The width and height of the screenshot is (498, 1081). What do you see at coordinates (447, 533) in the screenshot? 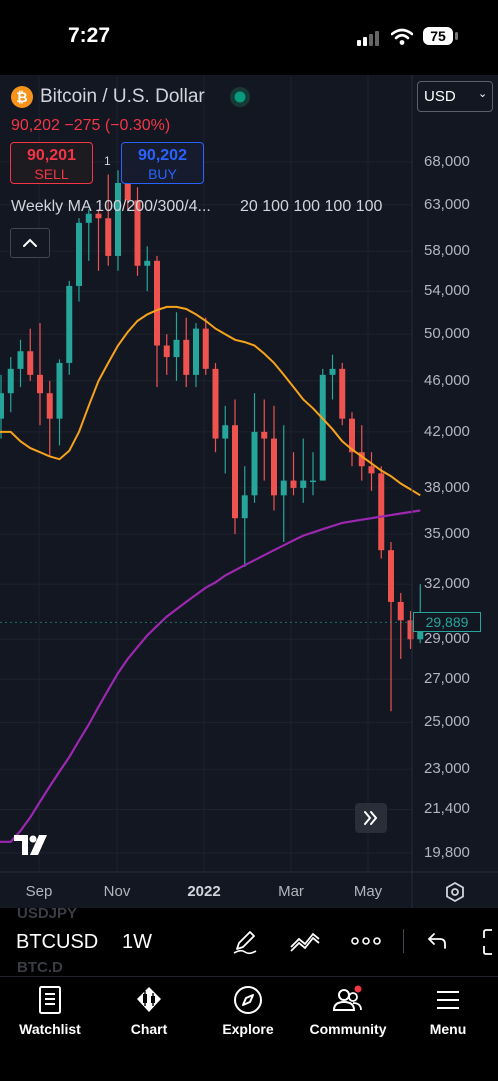
I see `y-tick-label: 35,000` at bounding box center [447, 533].